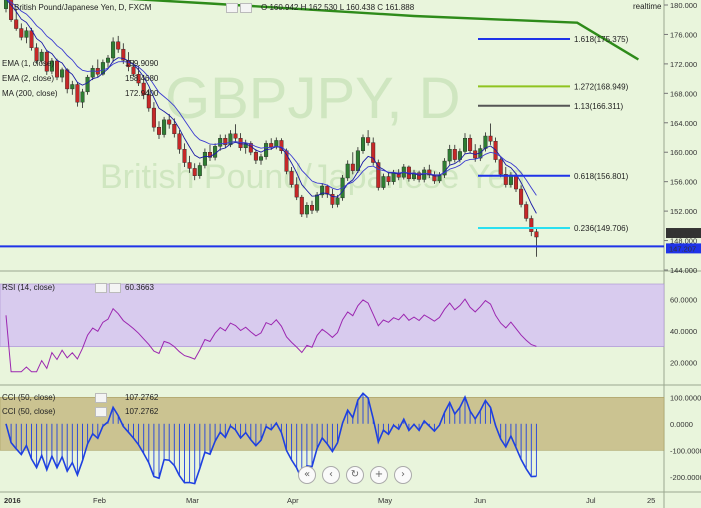 This screenshot has height=508, width=701. What do you see at coordinates (192, 500) in the screenshot?
I see `time-tick-label: Mar` at bounding box center [192, 500].